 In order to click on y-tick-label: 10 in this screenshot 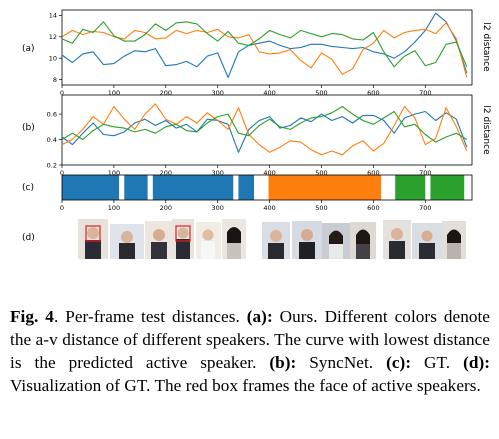, I will do `click(53, 59)`.